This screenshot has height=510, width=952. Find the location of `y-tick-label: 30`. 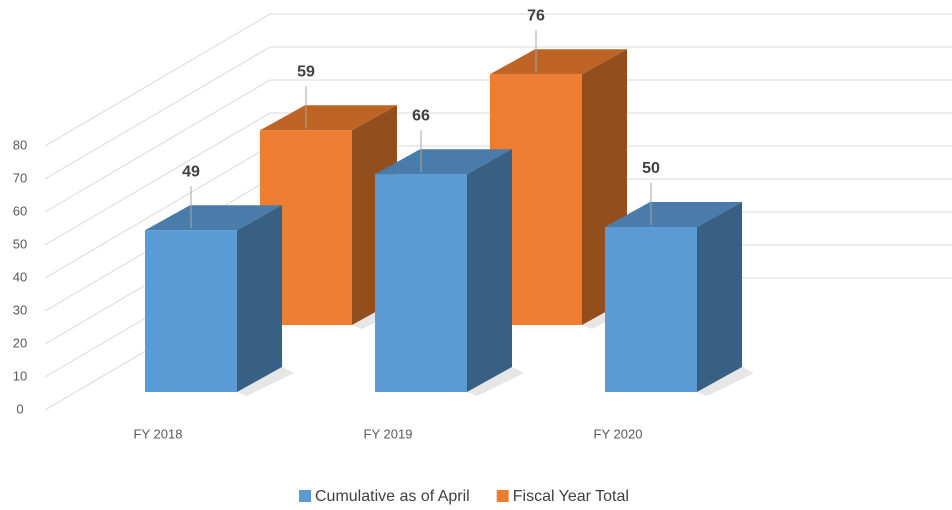

y-tick-label: 30 is located at coordinates (20, 309).